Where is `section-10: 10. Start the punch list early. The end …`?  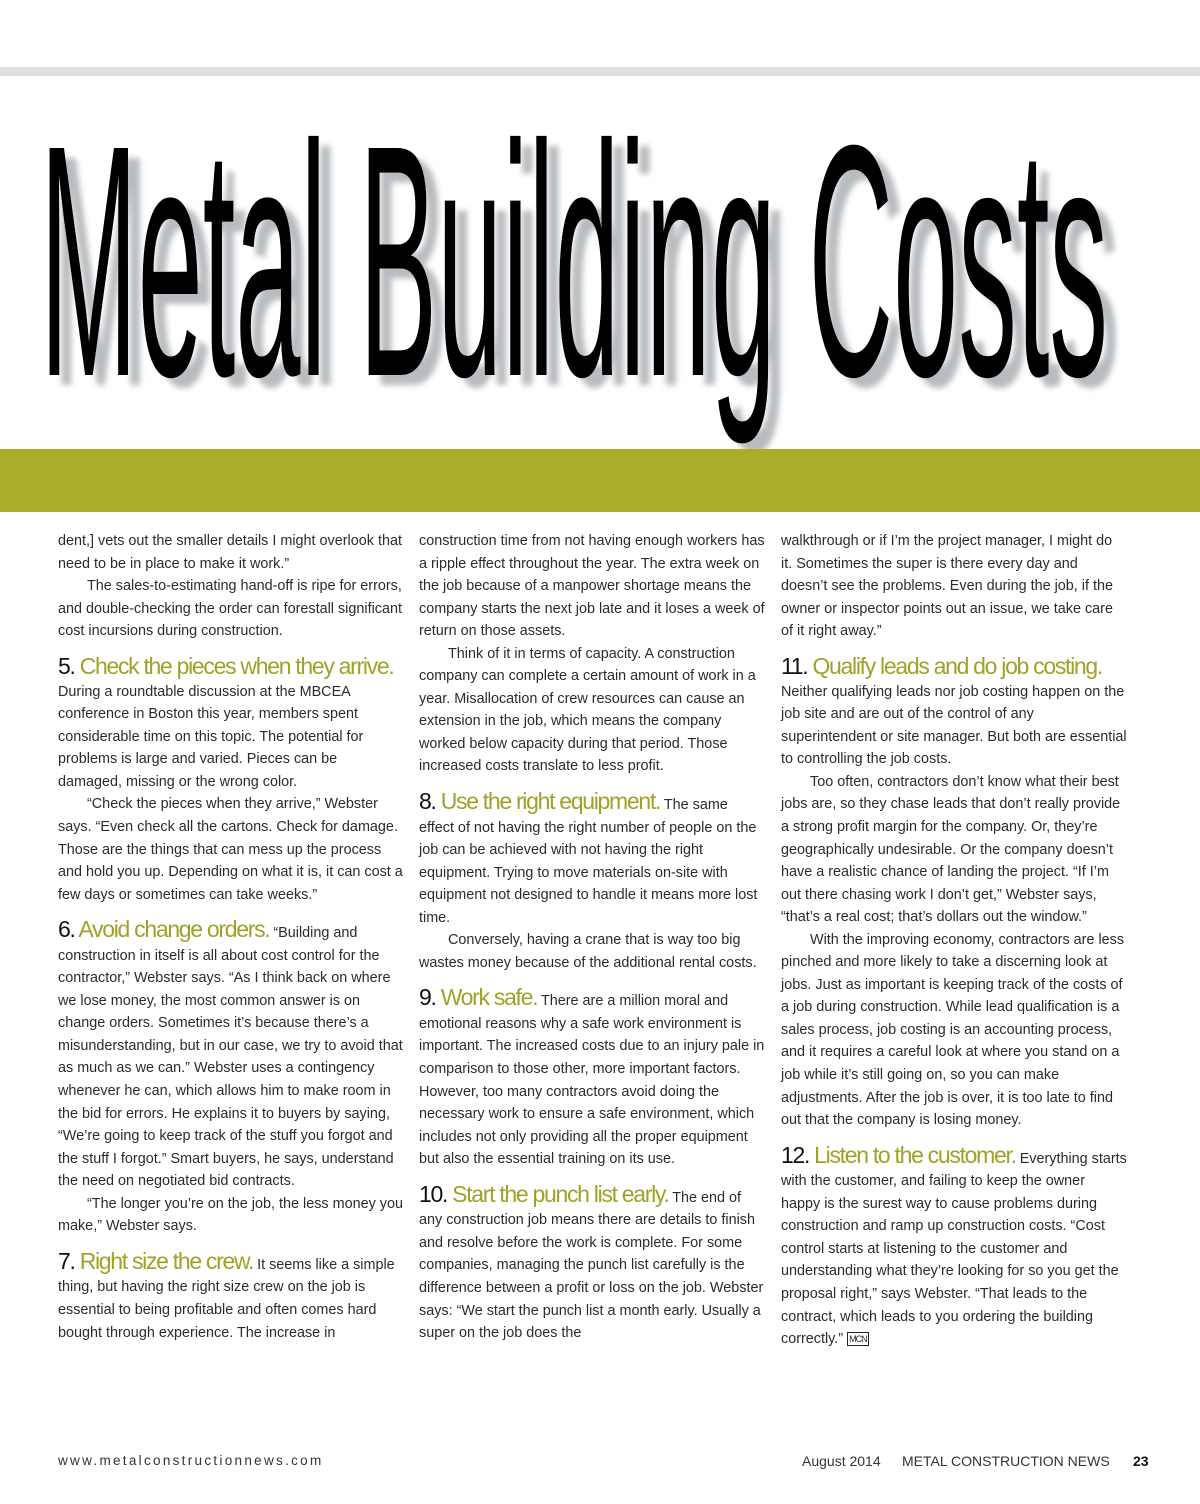 section-10: 10. Start the punch list early. The end … is located at coordinates (592, 1262).